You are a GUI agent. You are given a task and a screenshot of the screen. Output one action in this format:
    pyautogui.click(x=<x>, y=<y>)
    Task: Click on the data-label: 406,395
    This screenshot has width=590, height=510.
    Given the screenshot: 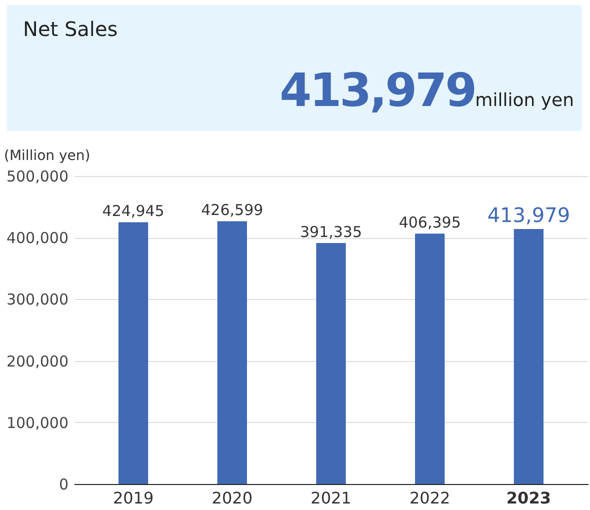 What is the action you would take?
    pyautogui.click(x=429, y=223)
    